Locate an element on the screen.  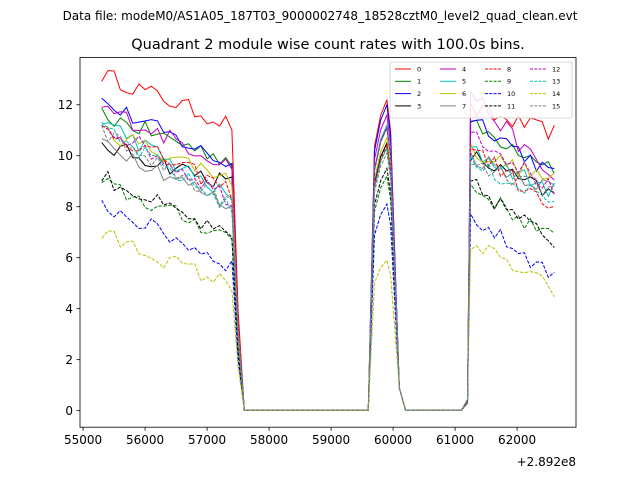
legend-label: 2 is located at coordinates (419, 94).